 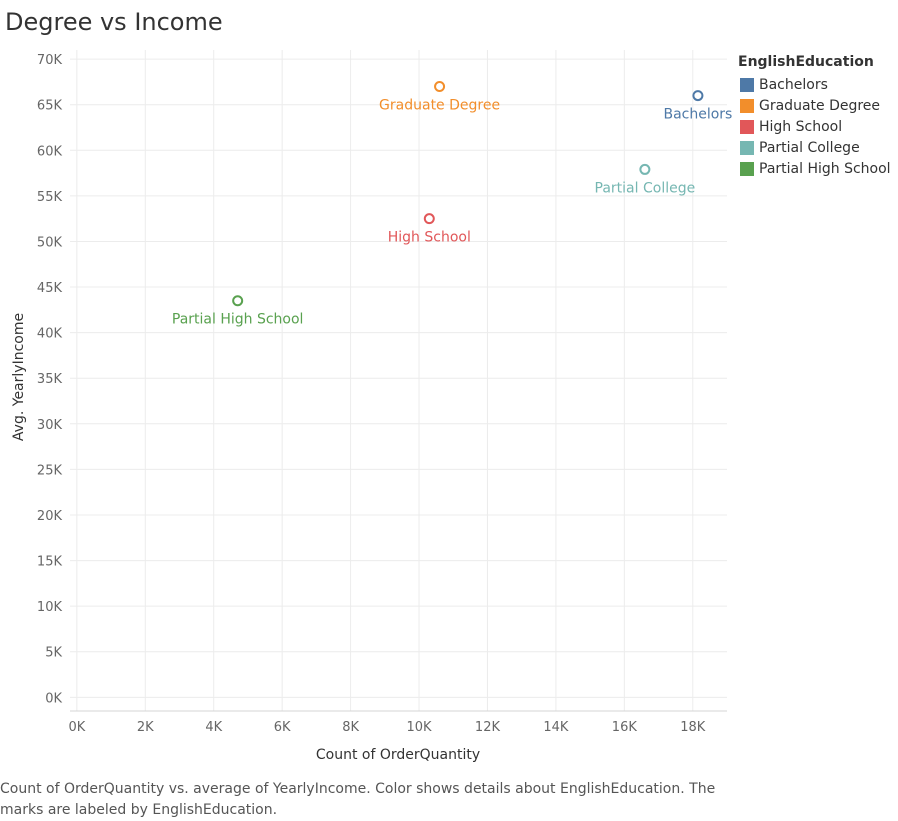 What do you see at coordinates (282, 727) in the screenshot?
I see `x-tick-label: 6K` at bounding box center [282, 727].